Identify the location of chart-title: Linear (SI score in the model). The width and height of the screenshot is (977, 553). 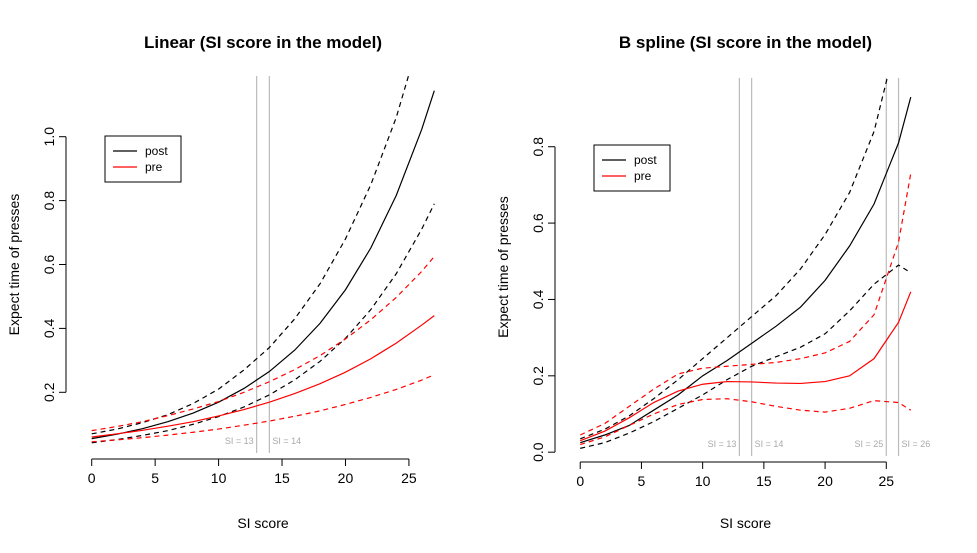
(263, 42).